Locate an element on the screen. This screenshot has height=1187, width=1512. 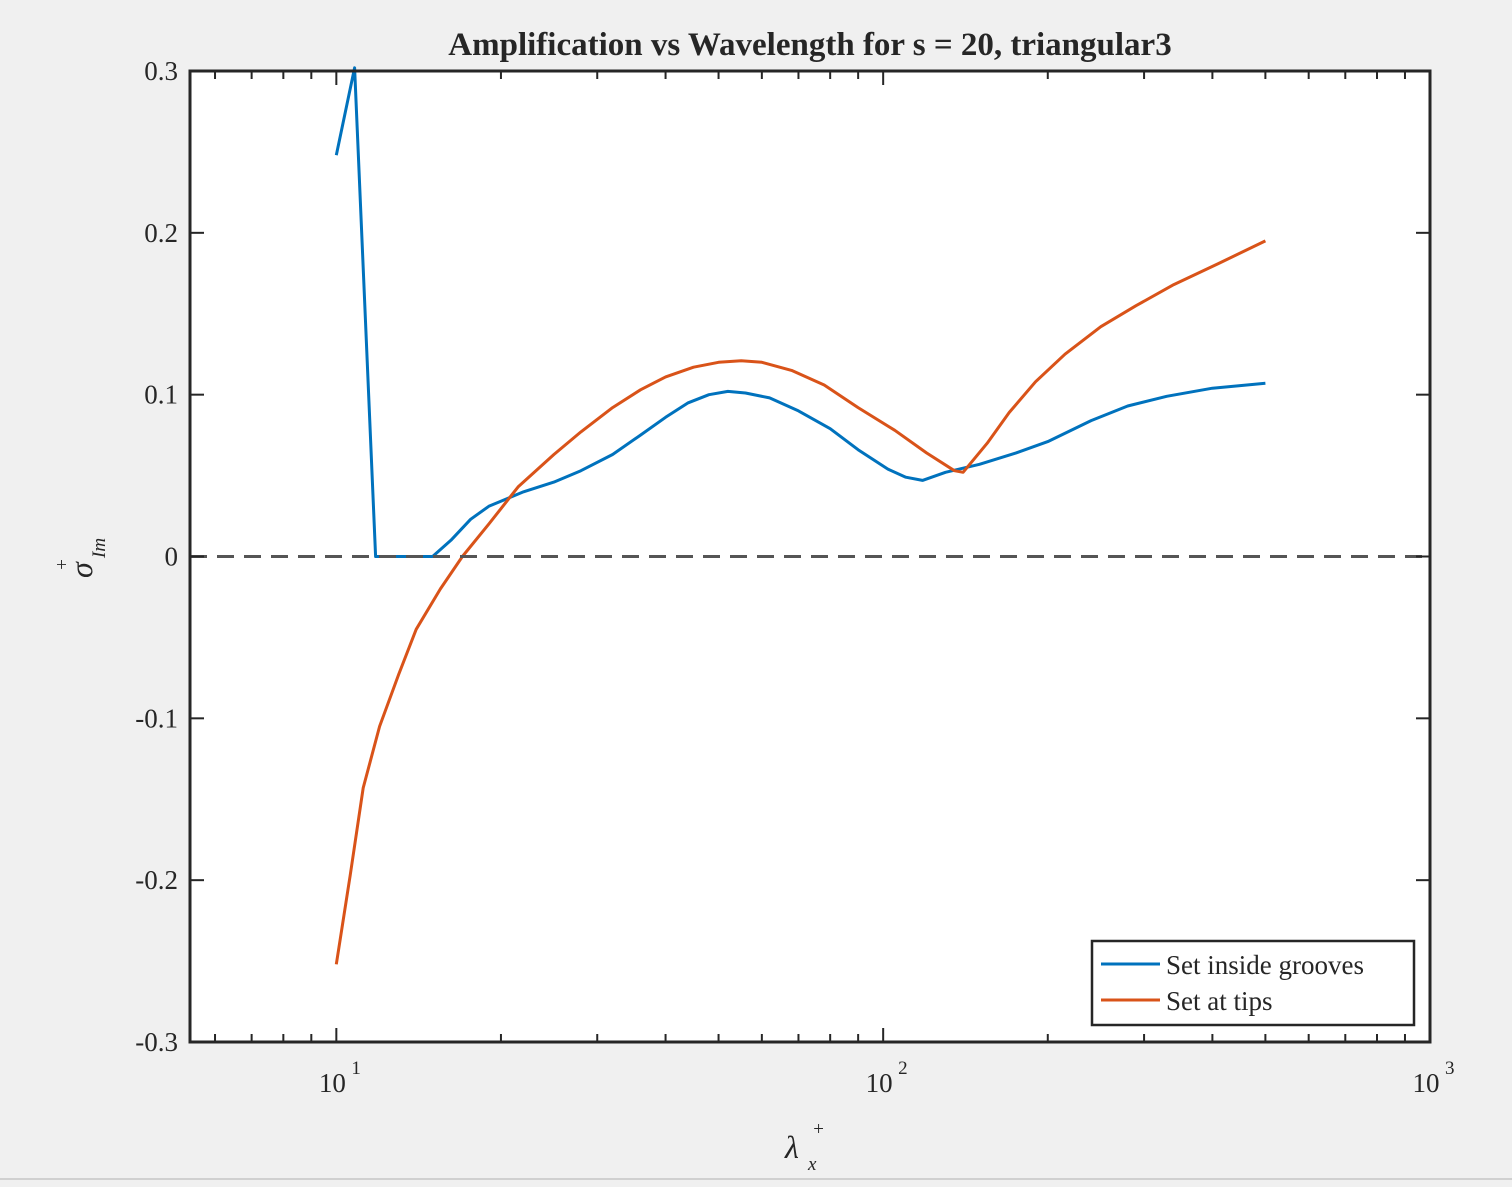
y-axis-label-main: σ is located at coordinates (81, 569).